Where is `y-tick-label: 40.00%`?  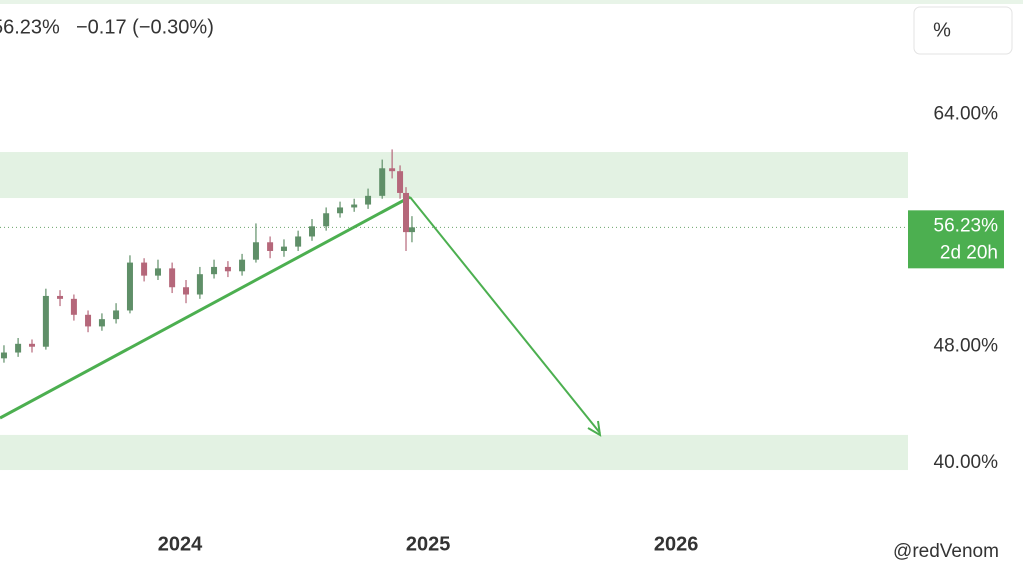 y-tick-label: 40.00% is located at coordinates (966, 462).